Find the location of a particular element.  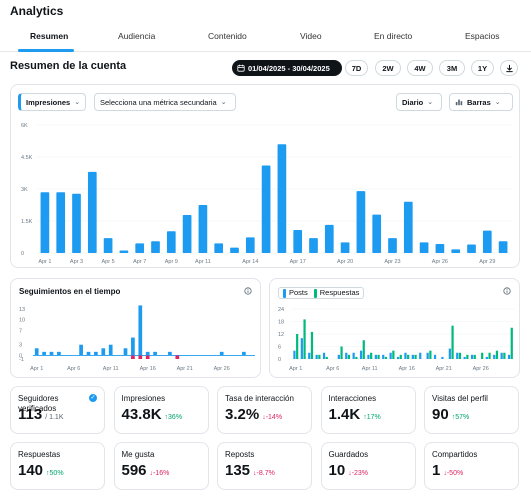

stat-card: Respuestas 140 ↑50% is located at coordinates (57, 466).